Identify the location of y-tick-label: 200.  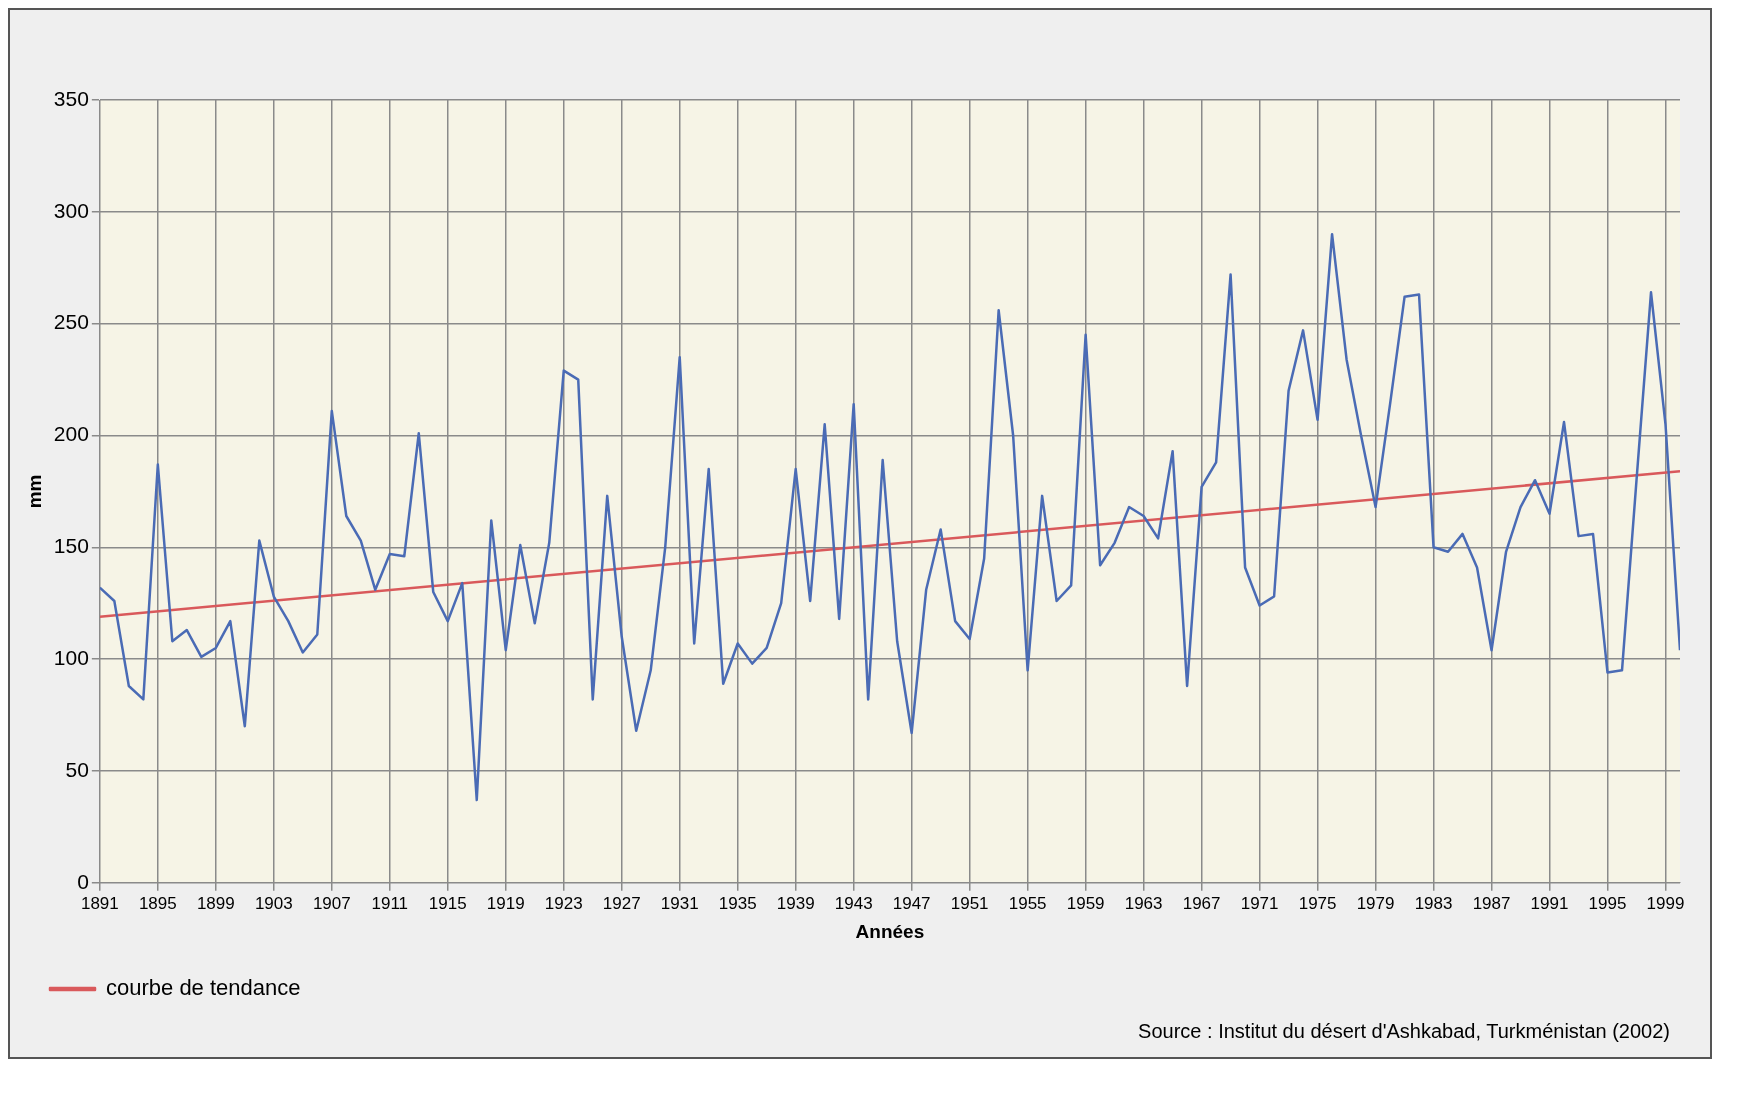
(71, 434).